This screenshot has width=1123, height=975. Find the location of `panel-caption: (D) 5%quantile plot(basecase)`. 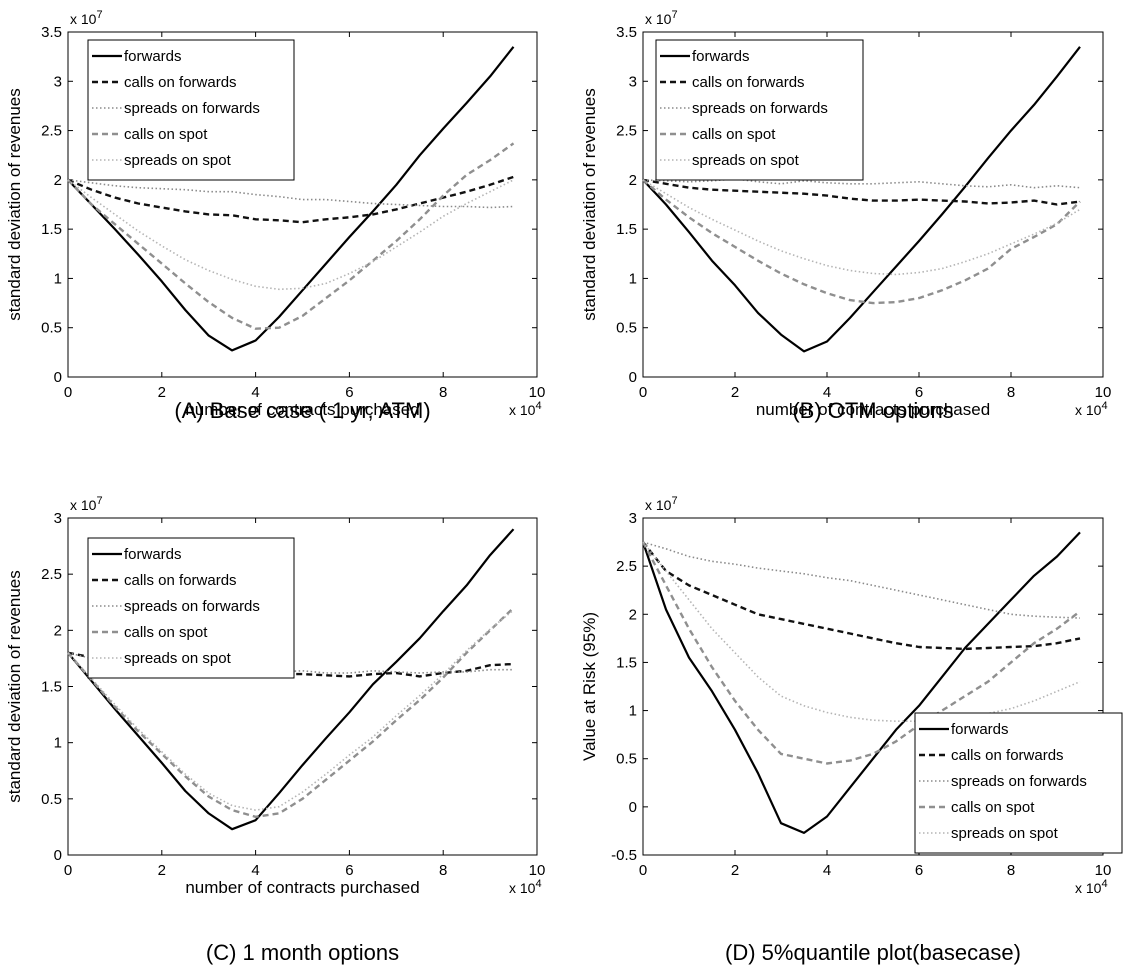

panel-caption: (D) 5%quantile plot(basecase) is located at coordinates (873, 952).